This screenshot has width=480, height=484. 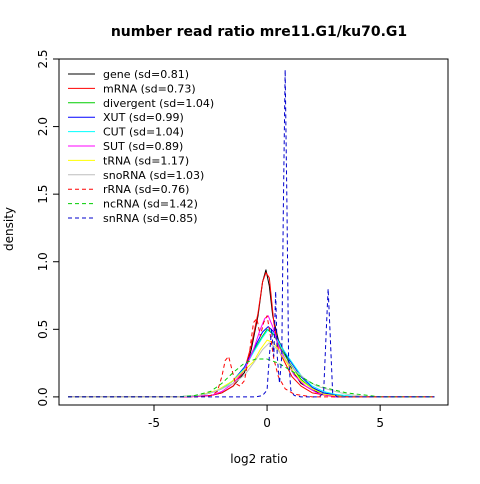 I want to click on legend-label: rRNA (sd=0.76), so click(x=146, y=189).